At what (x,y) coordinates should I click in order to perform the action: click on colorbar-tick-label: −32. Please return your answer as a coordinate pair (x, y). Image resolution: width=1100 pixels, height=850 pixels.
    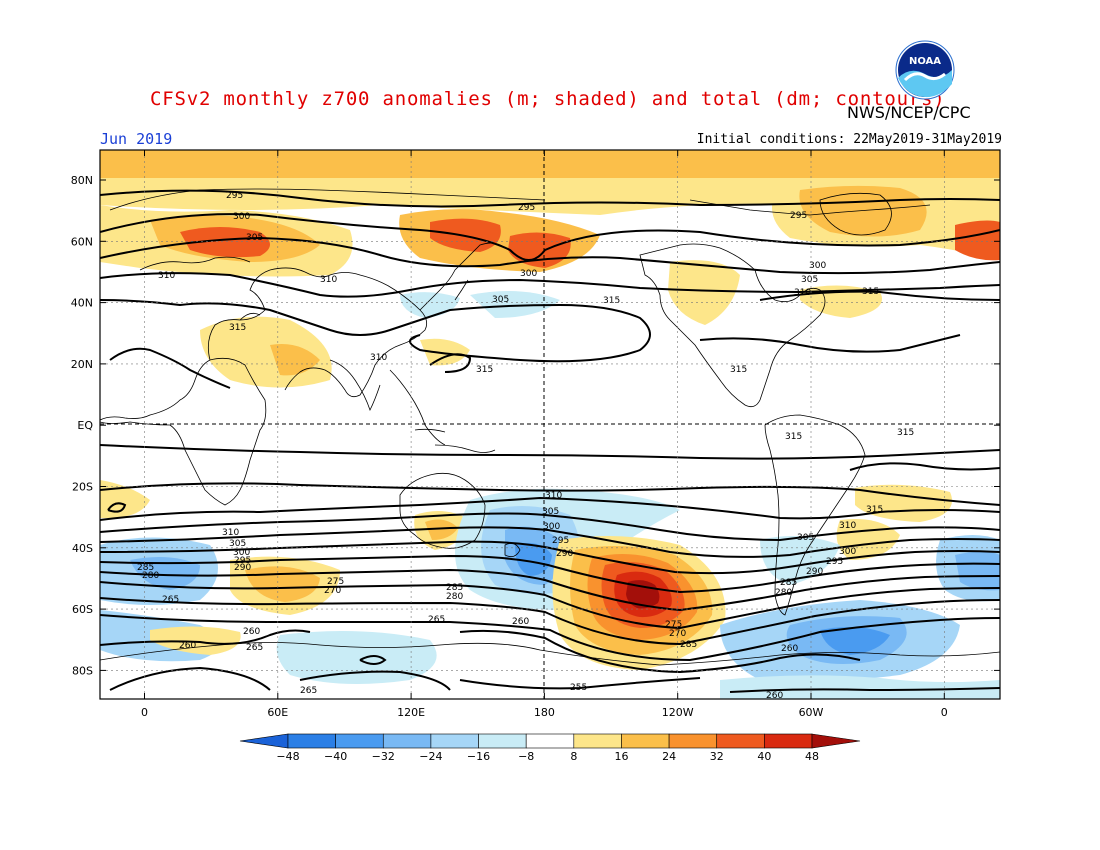
    Looking at the image, I should click on (383, 756).